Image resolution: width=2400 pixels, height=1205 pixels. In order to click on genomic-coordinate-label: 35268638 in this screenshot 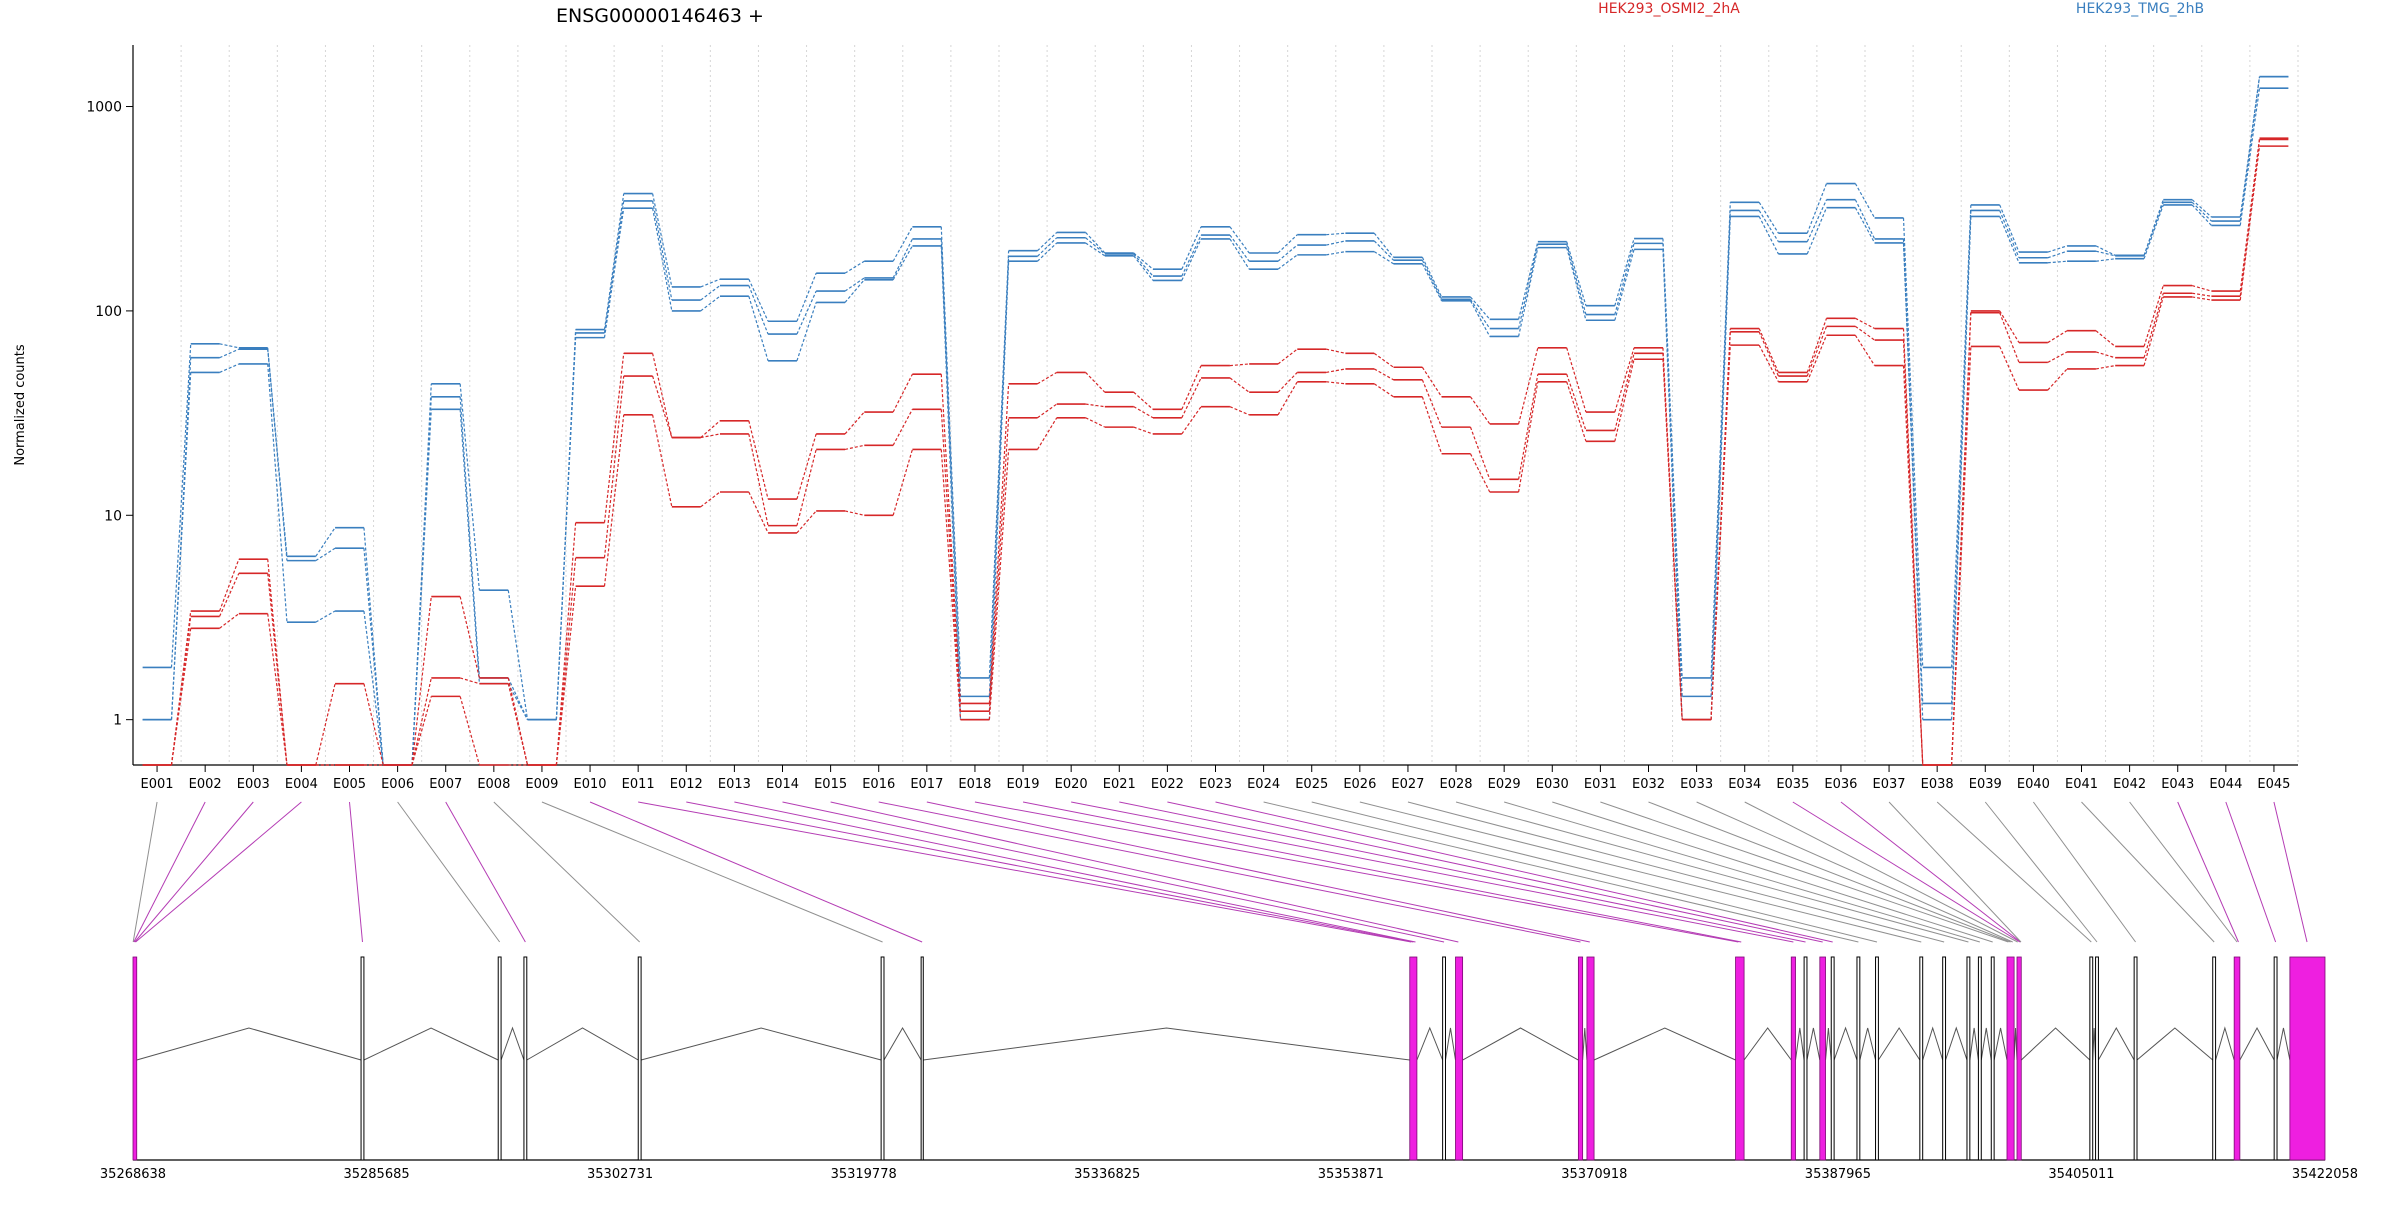, I will do `click(133, 1174)`.